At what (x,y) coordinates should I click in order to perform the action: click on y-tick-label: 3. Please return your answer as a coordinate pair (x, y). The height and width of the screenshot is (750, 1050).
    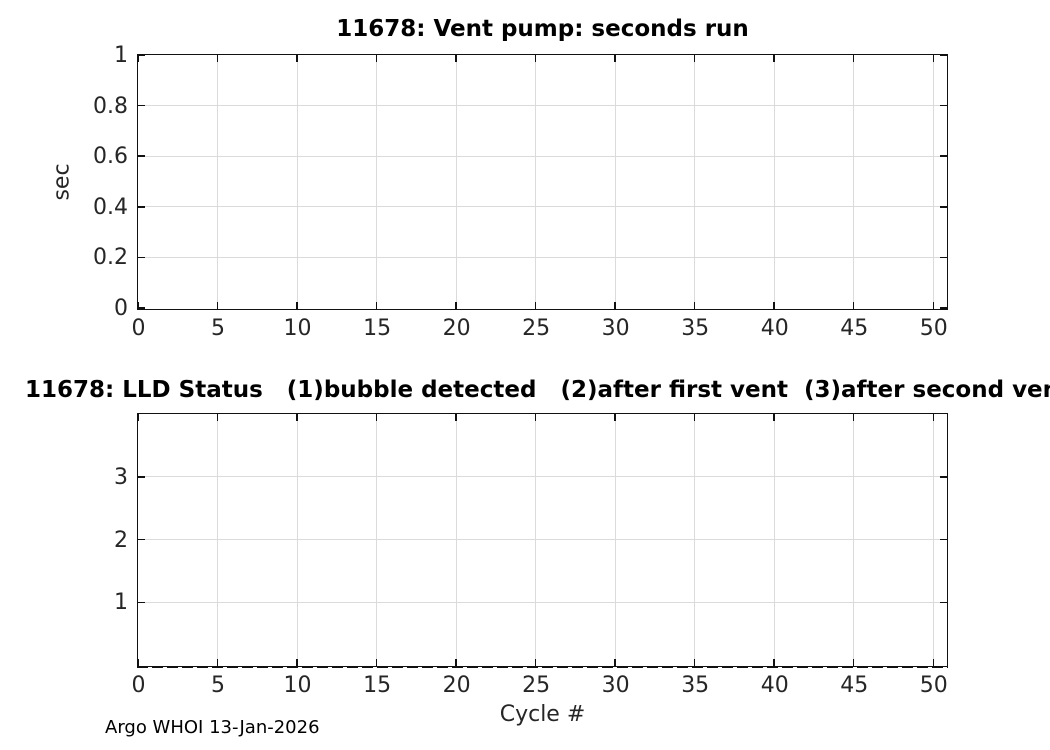
    Looking at the image, I should click on (121, 477).